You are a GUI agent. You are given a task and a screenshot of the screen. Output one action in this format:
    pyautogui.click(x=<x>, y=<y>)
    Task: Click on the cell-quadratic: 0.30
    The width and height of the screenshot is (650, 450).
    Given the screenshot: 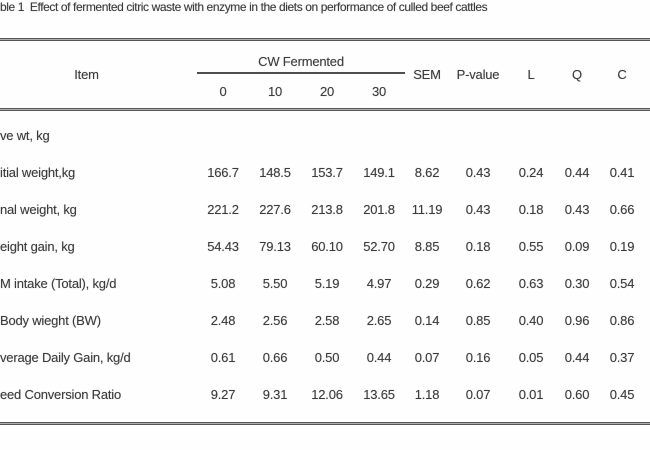 What is the action you would take?
    pyautogui.click(x=577, y=283)
    